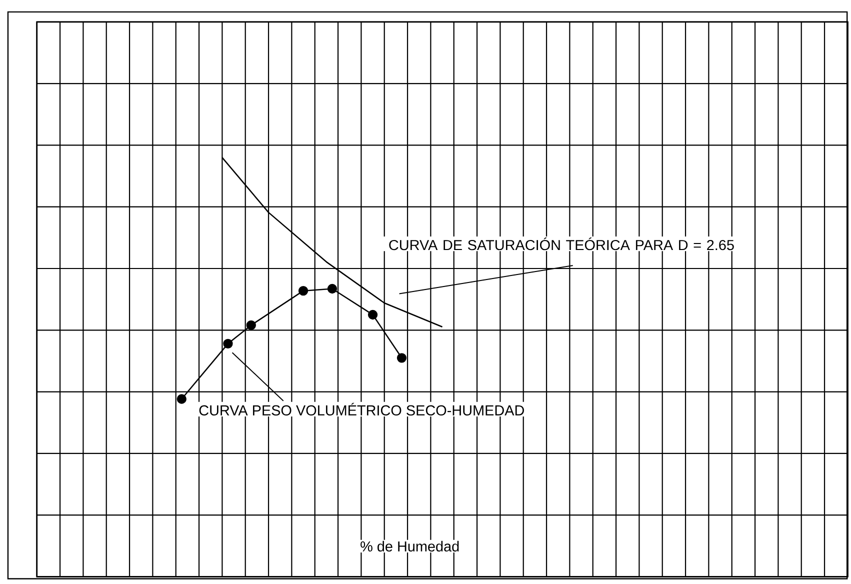 The width and height of the screenshot is (851, 584). What do you see at coordinates (361, 409) in the screenshot?
I see `annotation: CURVA PESO VOLUMÉTRICO SECO-HUMEDAD` at bounding box center [361, 409].